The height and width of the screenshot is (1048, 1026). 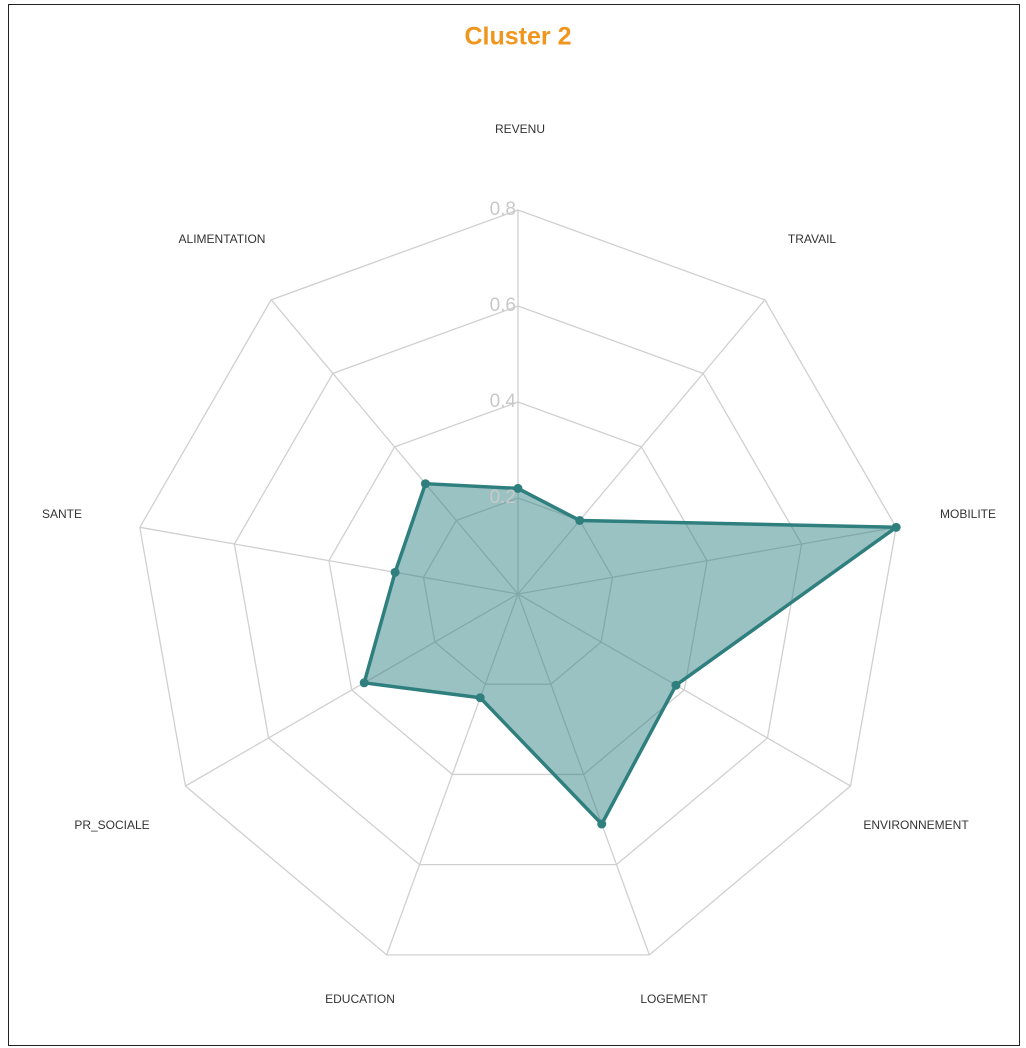 What do you see at coordinates (503, 305) in the screenshot?
I see `r-tick-label: 0.6` at bounding box center [503, 305].